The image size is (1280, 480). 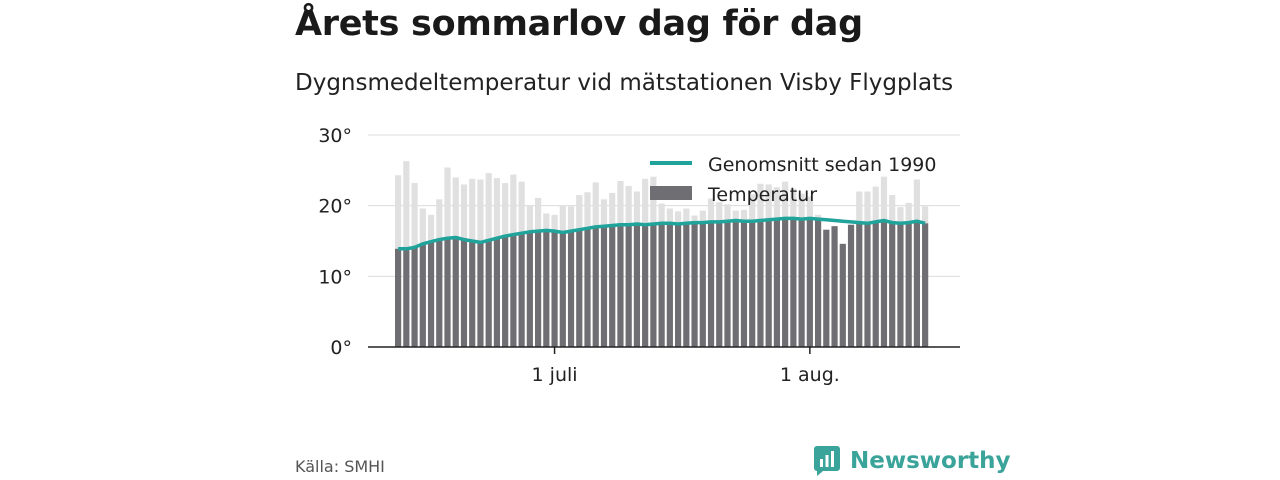 What do you see at coordinates (810, 375) in the screenshot?
I see `x-tick-label: 1 aug.` at bounding box center [810, 375].